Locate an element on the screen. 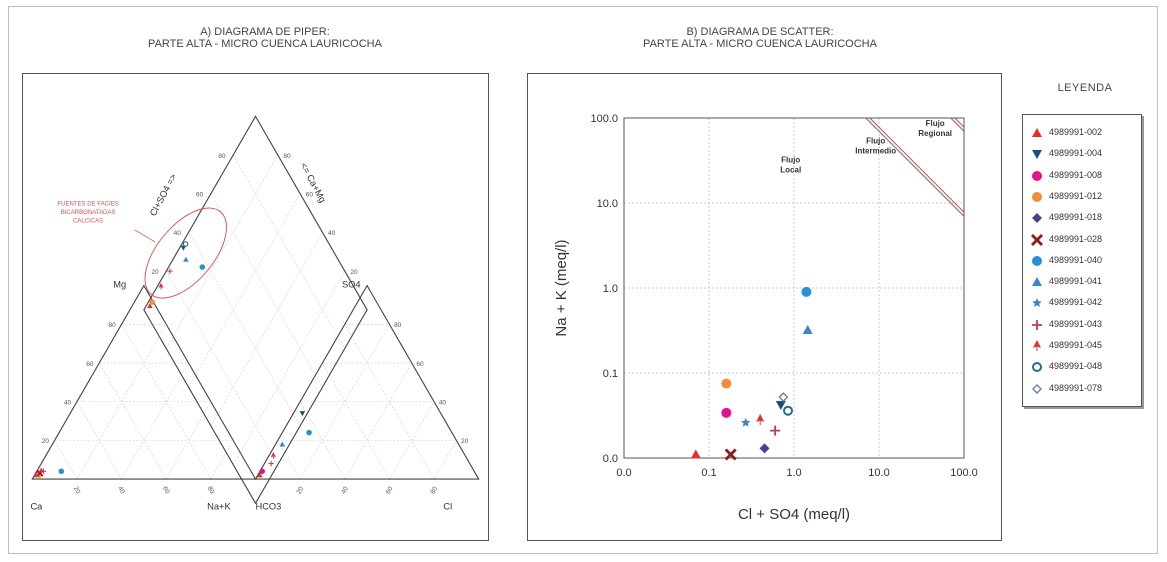 Image resolution: width=1167 pixels, height=562 pixels. anion-cl-tick: 80 is located at coordinates (434, 490).